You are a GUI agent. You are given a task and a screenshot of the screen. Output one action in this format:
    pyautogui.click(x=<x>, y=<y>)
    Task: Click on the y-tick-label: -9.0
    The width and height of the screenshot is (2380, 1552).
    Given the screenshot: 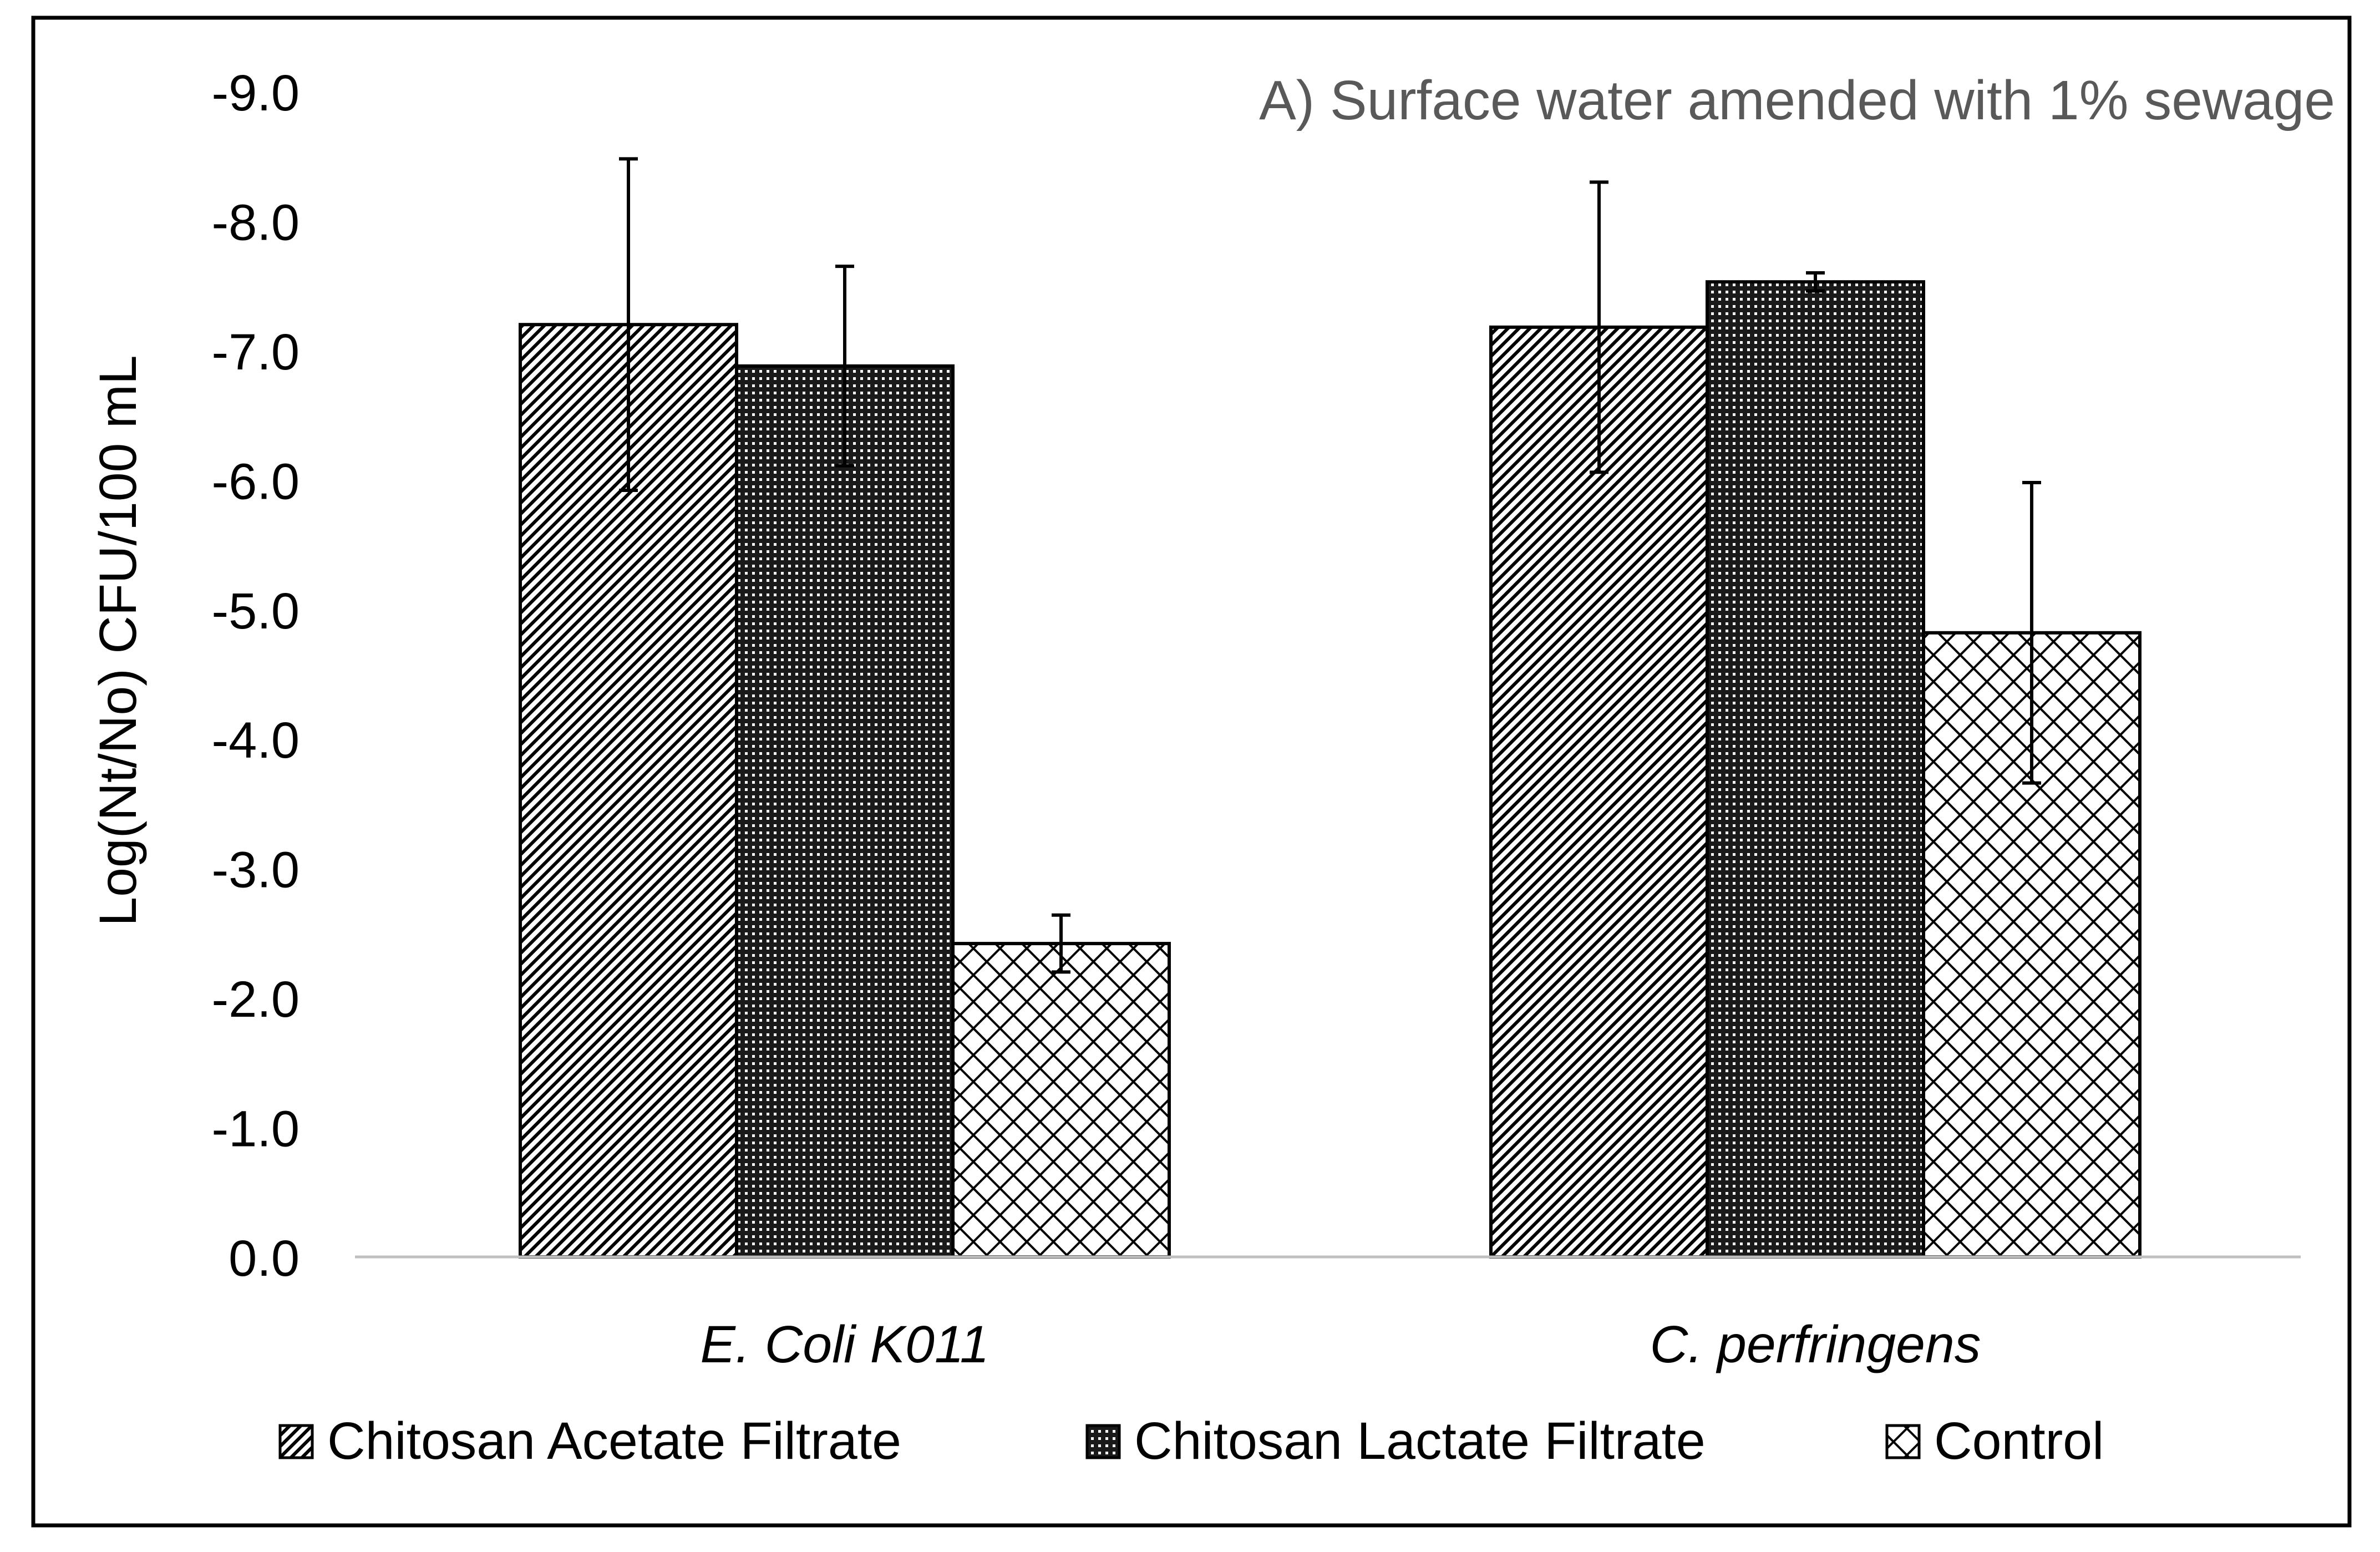 What is the action you would take?
    pyautogui.click(x=255, y=93)
    